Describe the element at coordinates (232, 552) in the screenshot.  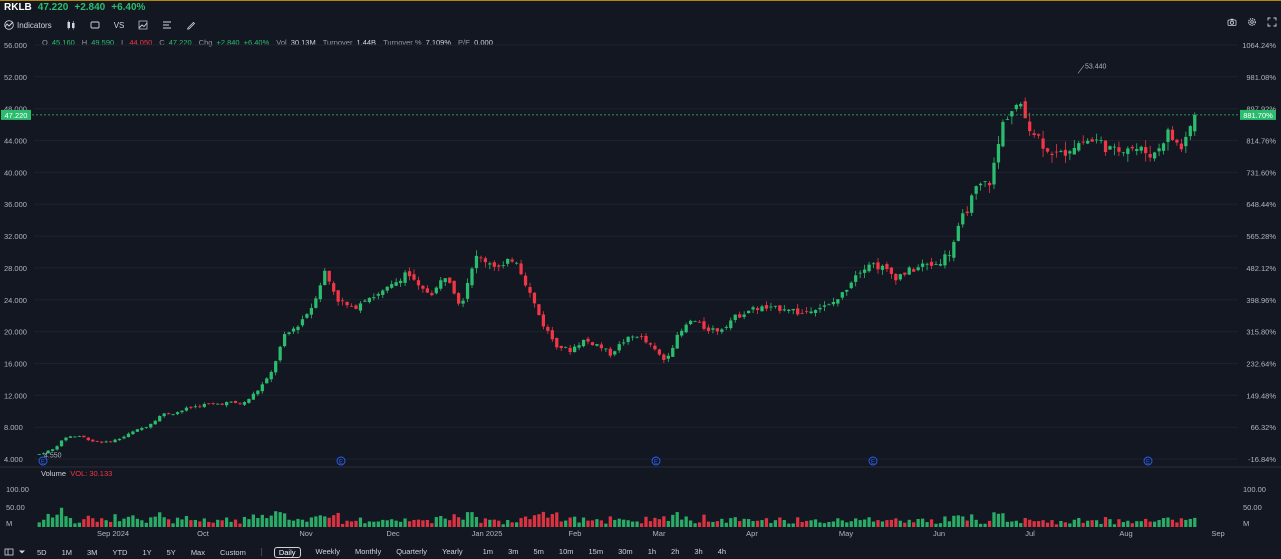
I see `range-custom: Custom` at that location.